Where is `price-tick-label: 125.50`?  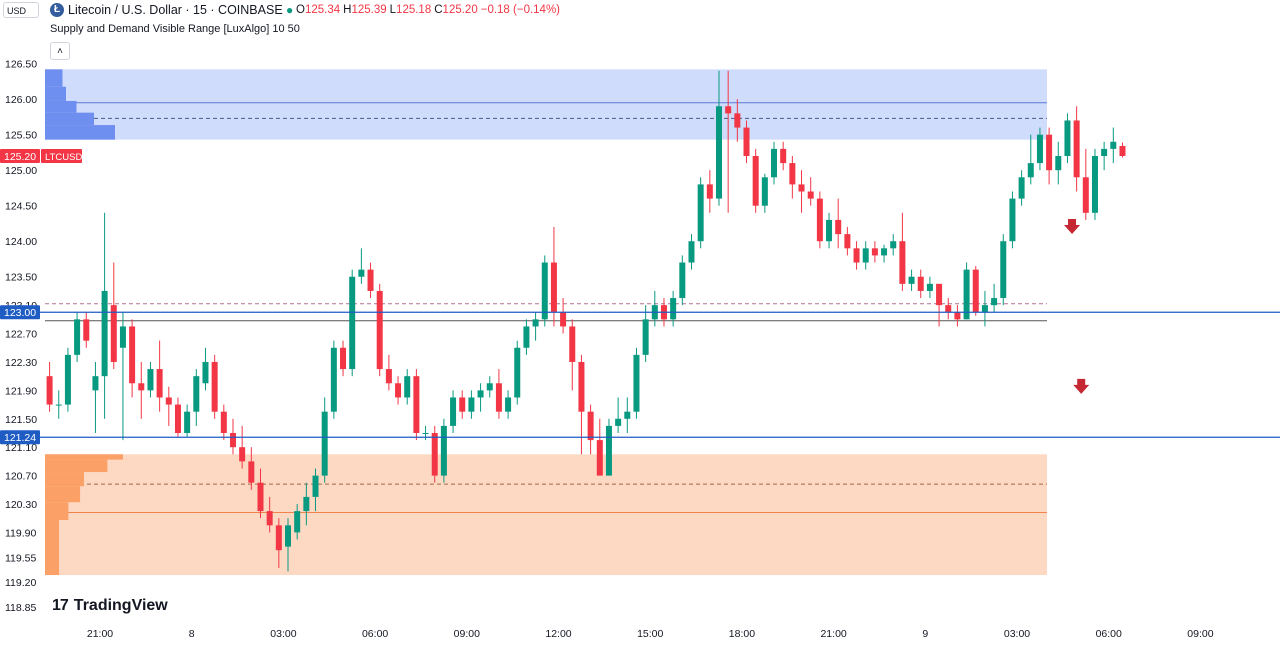
price-tick-label: 125.50 is located at coordinates (21, 136).